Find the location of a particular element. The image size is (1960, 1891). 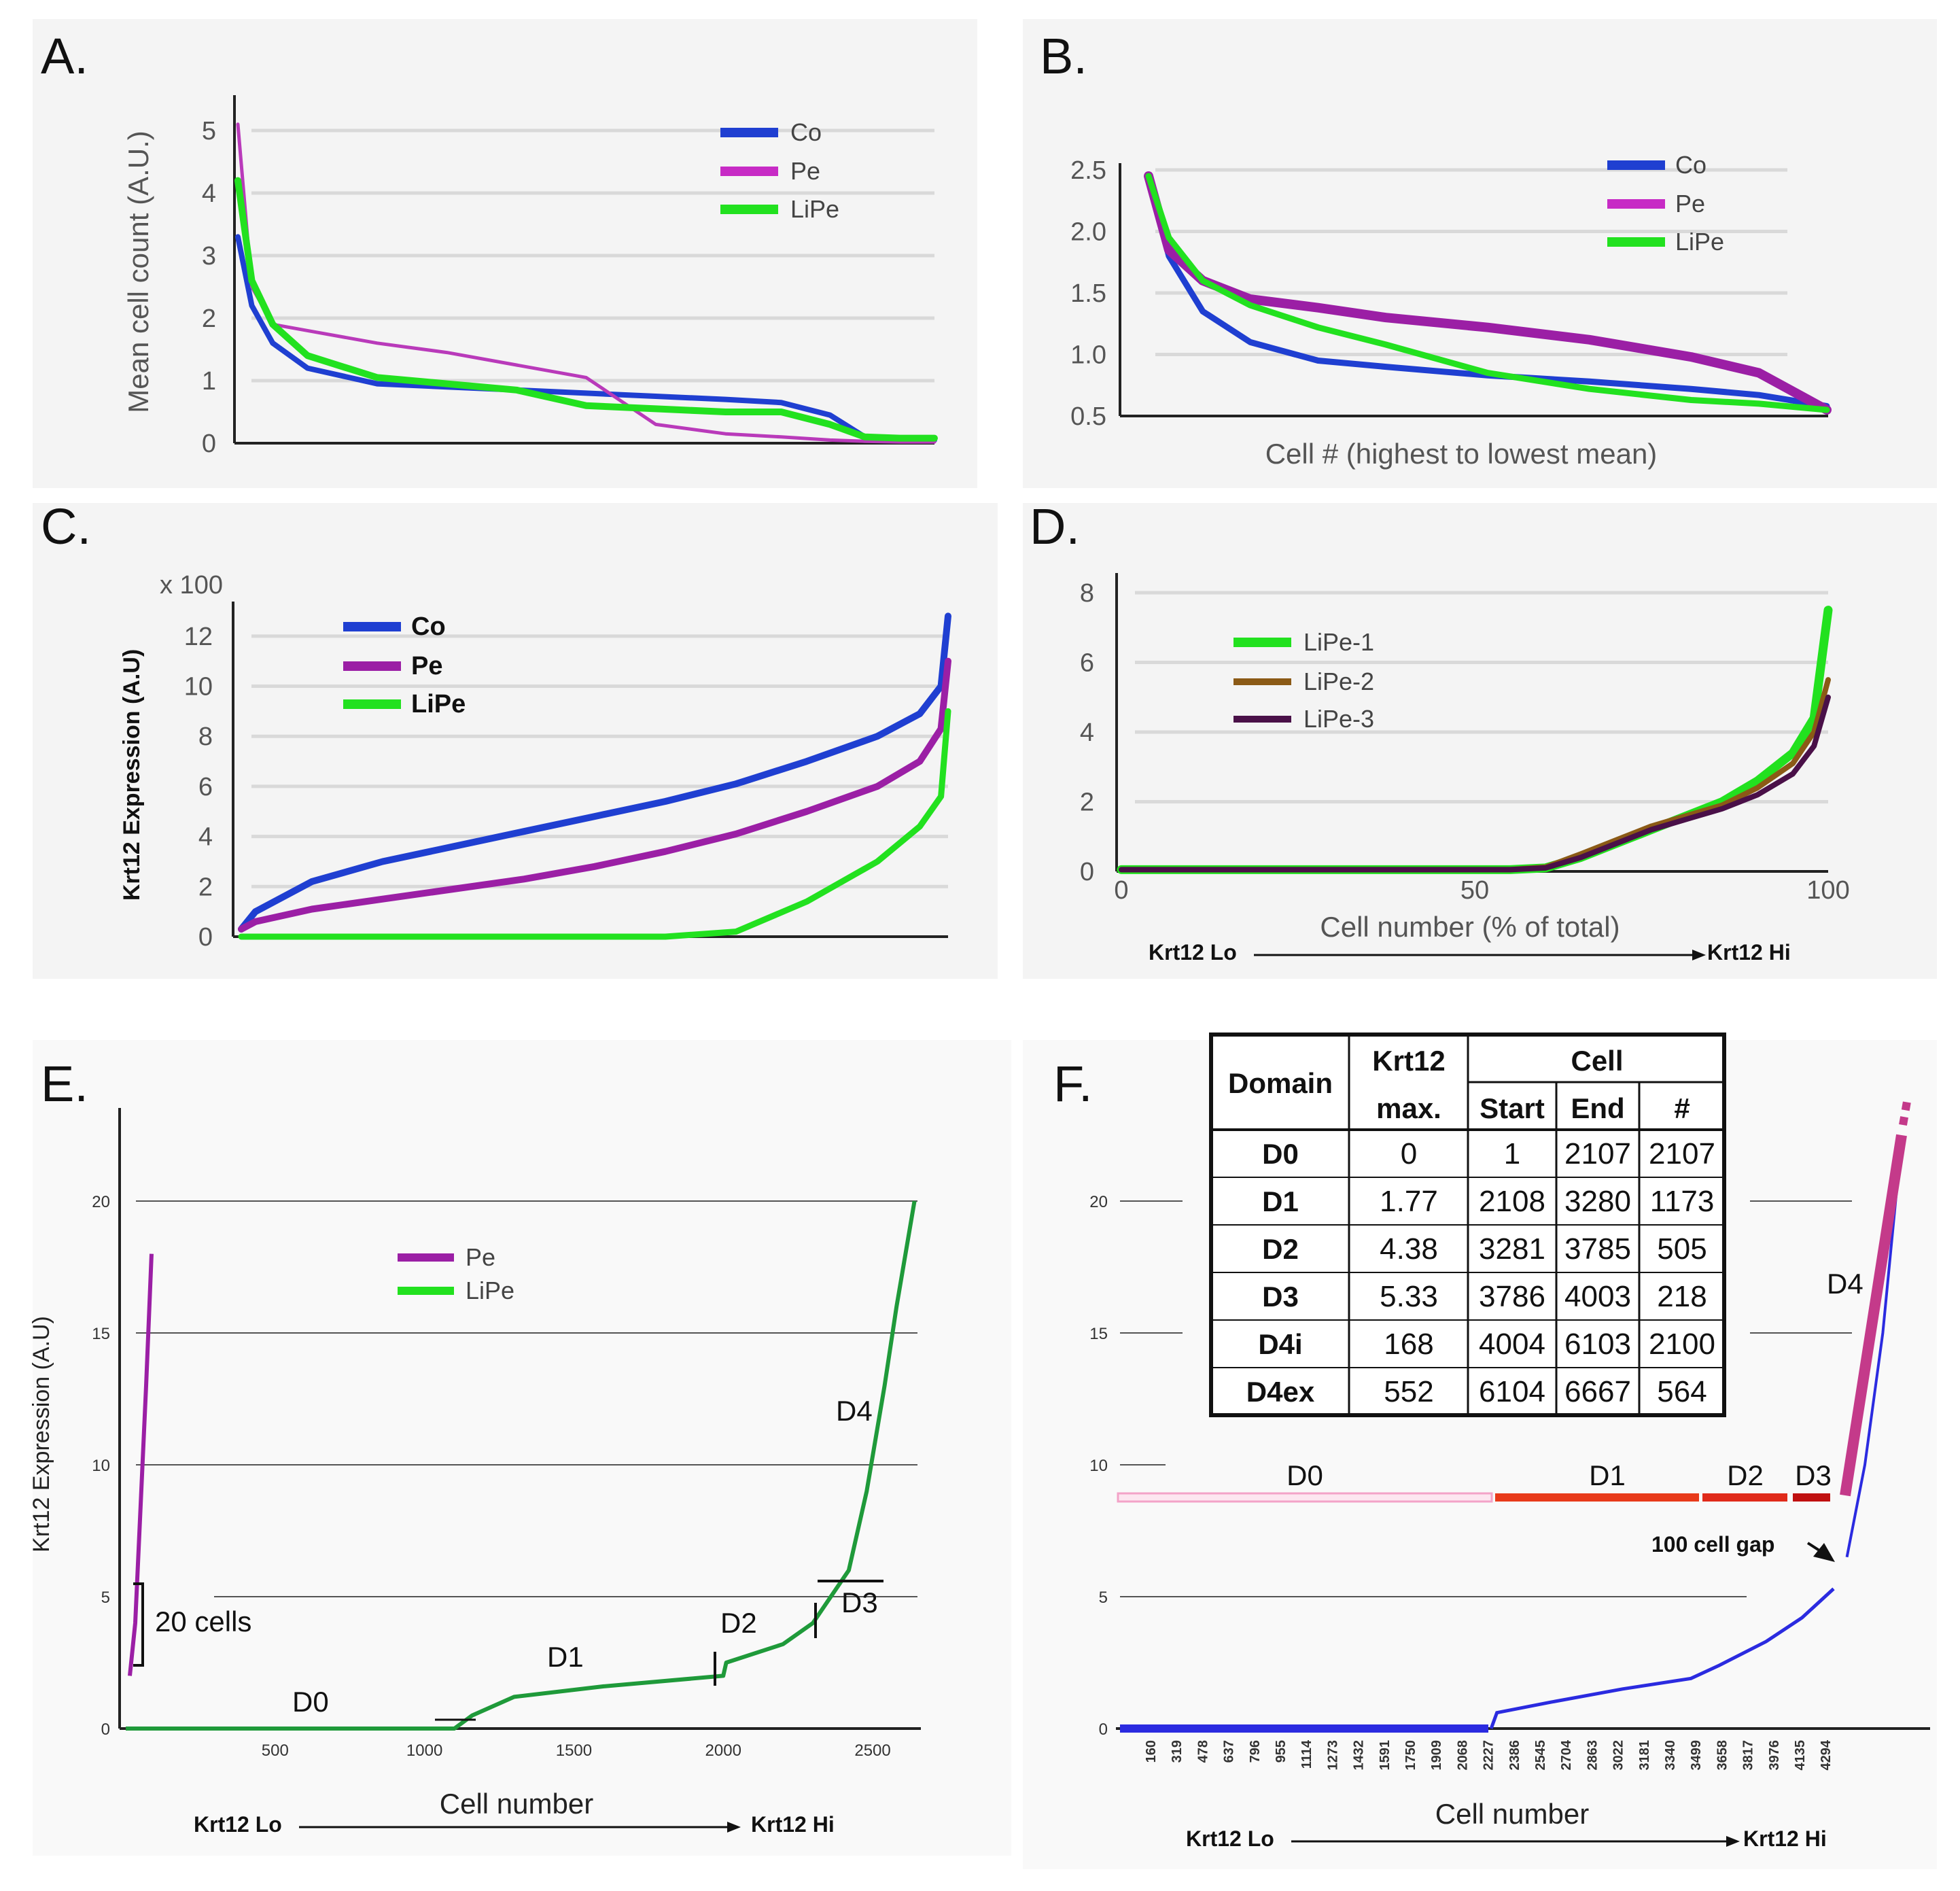

x-tick-label: 1114 is located at coordinates (1307, 1754).